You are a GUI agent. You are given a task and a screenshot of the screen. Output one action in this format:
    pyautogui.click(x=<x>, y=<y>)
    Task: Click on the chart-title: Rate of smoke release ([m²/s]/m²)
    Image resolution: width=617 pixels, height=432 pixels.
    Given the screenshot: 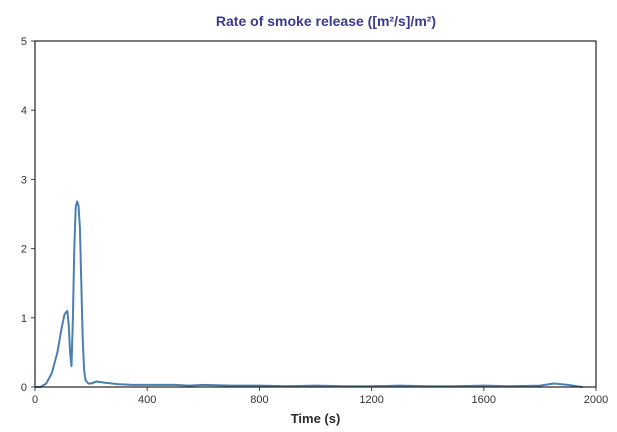 What is the action you would take?
    pyautogui.click(x=326, y=21)
    